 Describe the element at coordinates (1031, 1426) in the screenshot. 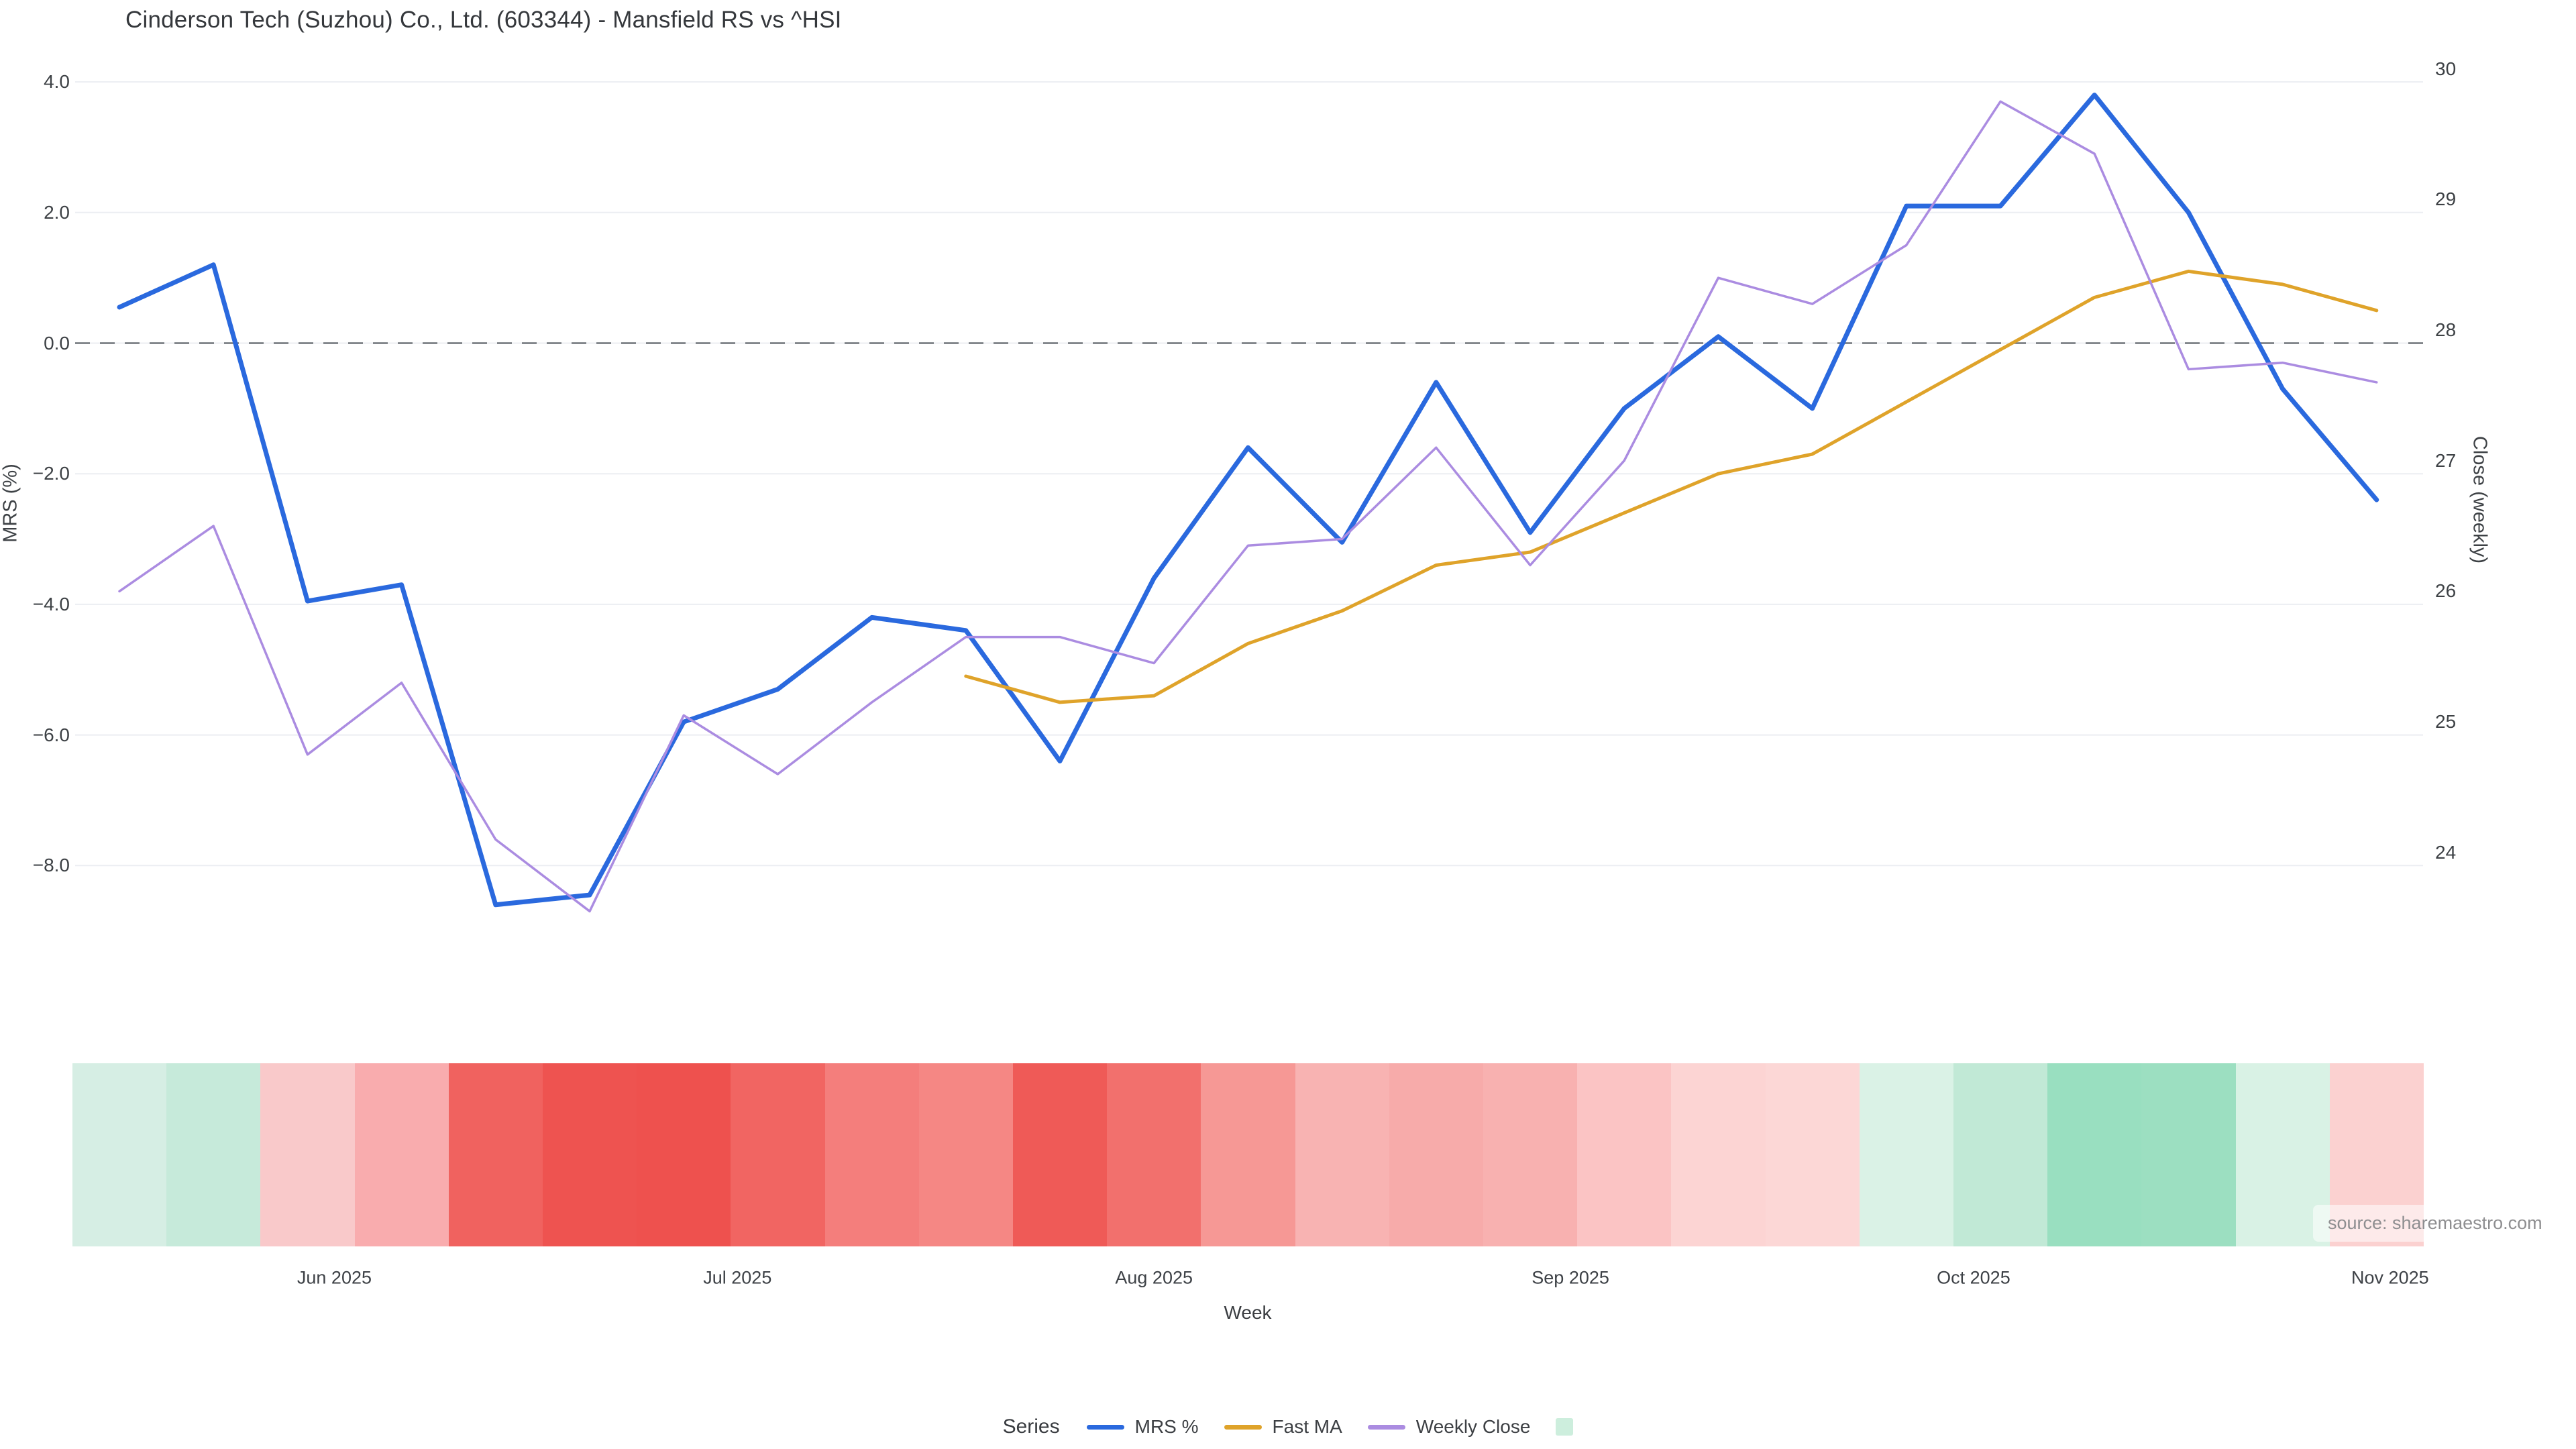

I see `legend-heading: Series` at that location.